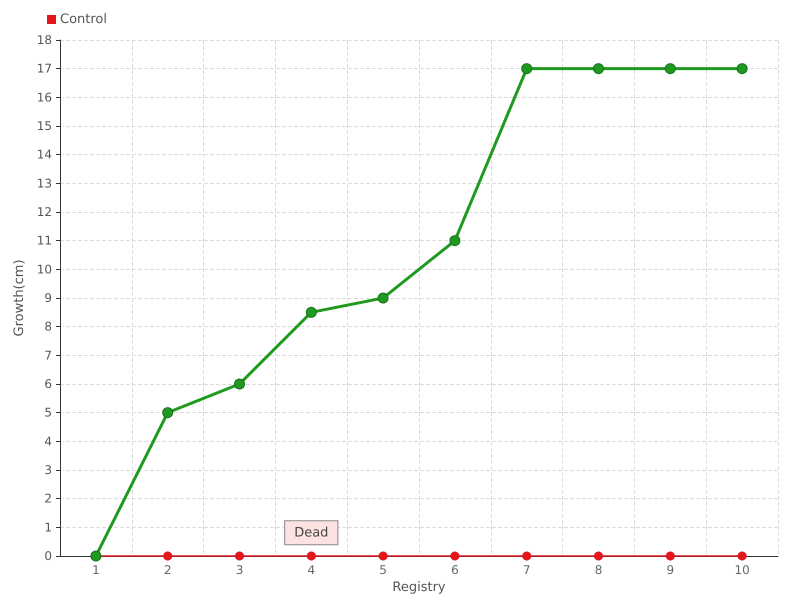 This screenshot has height=600, width=800. What do you see at coordinates (48, 413) in the screenshot?
I see `y-tick-label: 5` at bounding box center [48, 413].